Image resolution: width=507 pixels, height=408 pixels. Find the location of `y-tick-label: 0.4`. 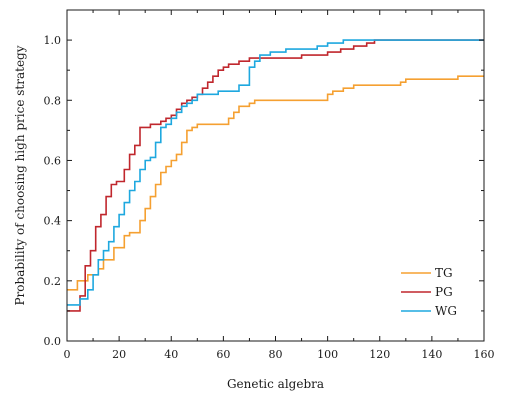

y-tick-label: 0.4 is located at coordinates (53, 221).